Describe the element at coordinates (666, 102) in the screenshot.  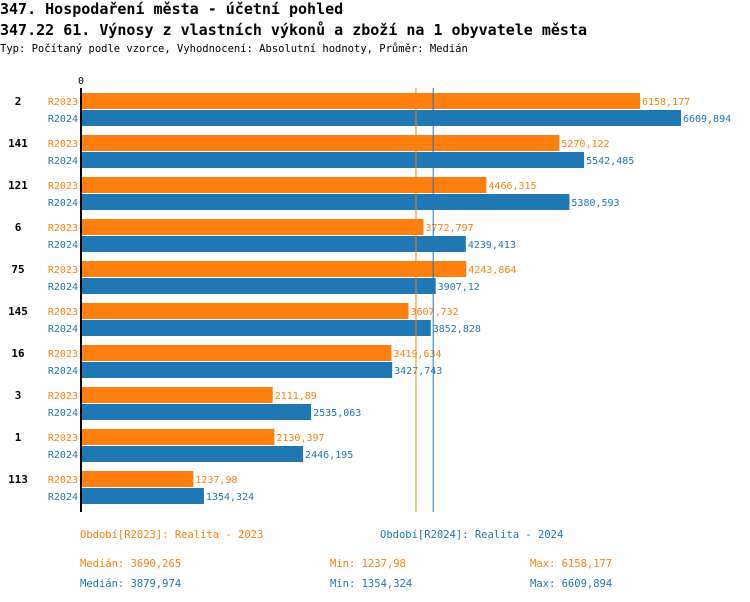
I see `data-label: 6158,177` at that location.